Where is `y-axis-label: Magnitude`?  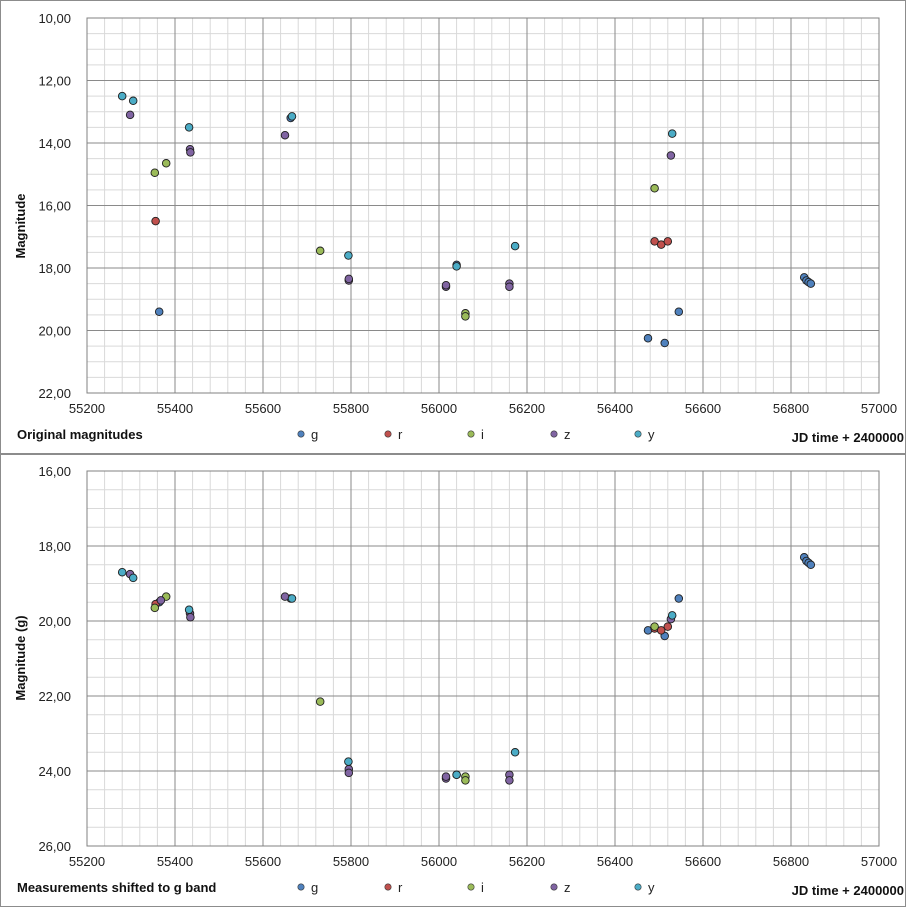 y-axis-label: Magnitude is located at coordinates (20, 226).